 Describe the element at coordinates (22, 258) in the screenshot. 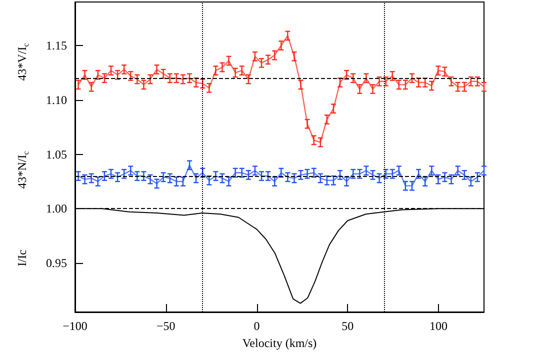

I see `y-axis-title: I/Ic` at that location.